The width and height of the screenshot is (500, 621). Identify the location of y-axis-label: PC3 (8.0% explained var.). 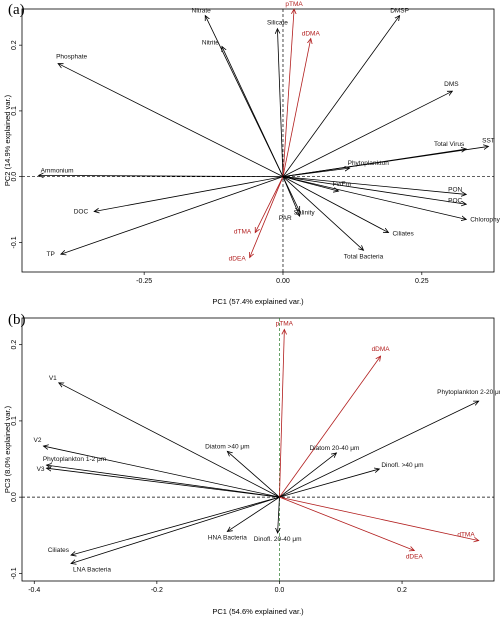
(7, 449).